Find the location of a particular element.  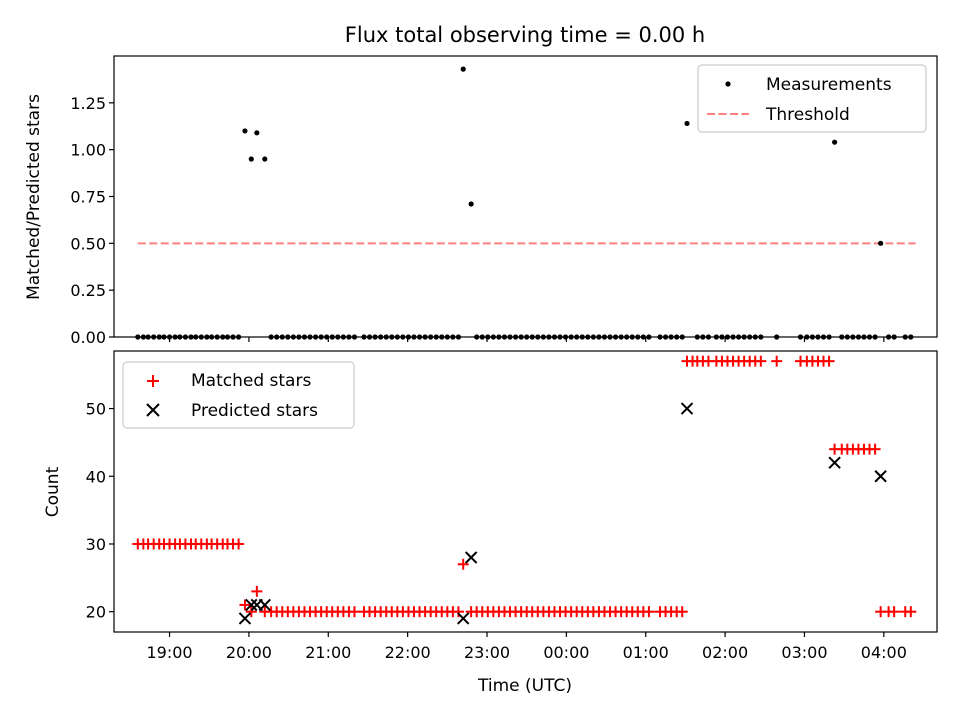

legend-measurements-label: Measurements is located at coordinates (829, 85).